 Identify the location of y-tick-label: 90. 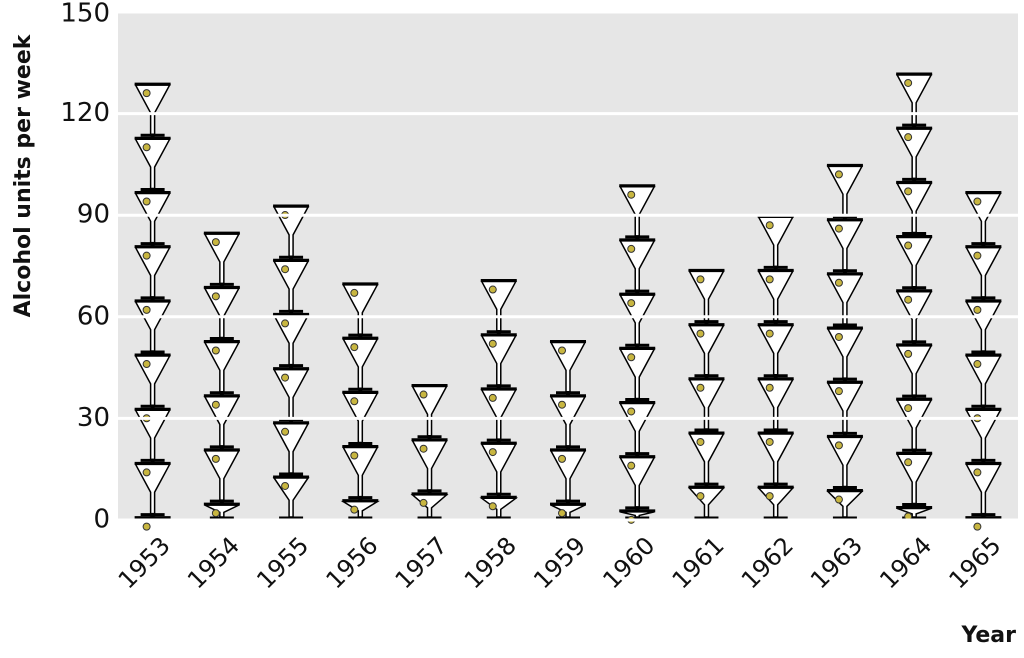
(93, 215).